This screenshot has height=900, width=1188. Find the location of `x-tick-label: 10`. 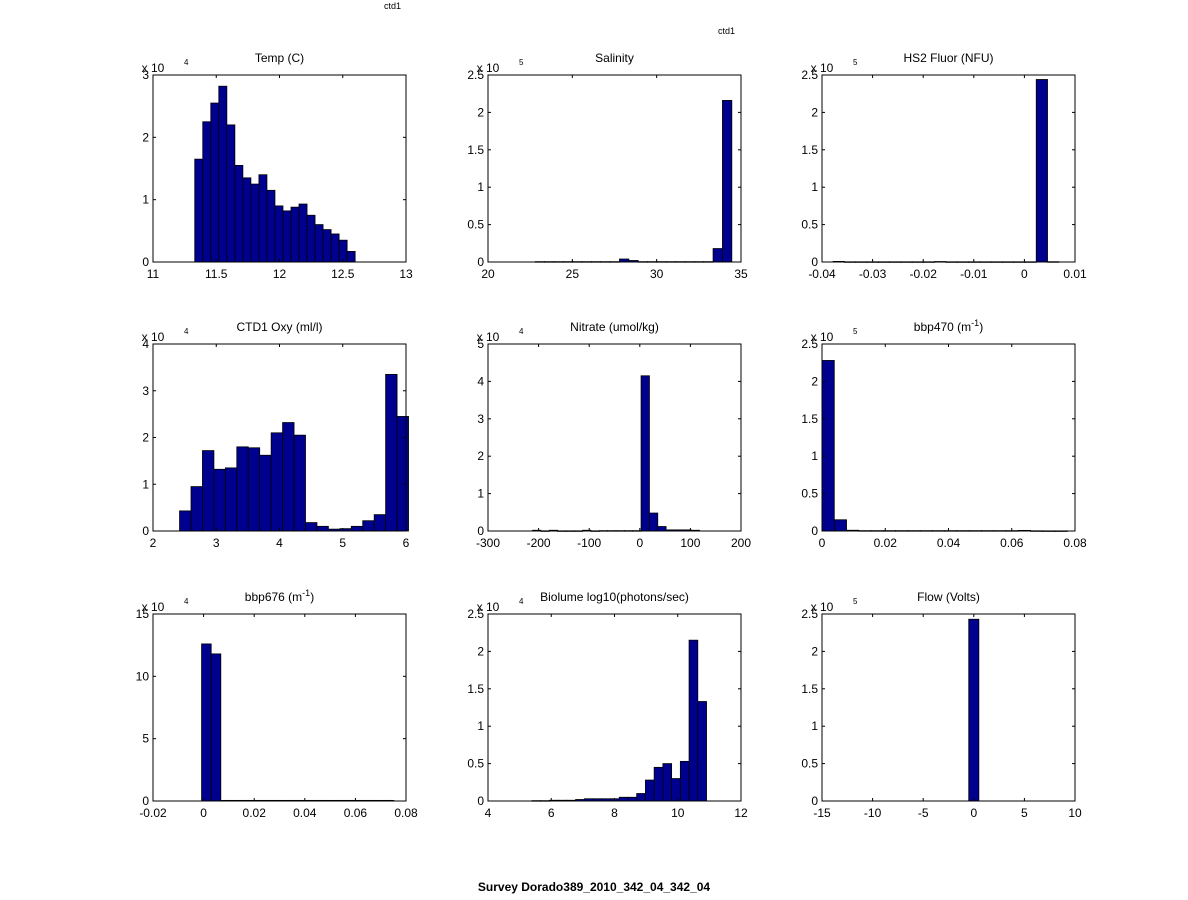

x-tick-label: 10 is located at coordinates (1075, 813).